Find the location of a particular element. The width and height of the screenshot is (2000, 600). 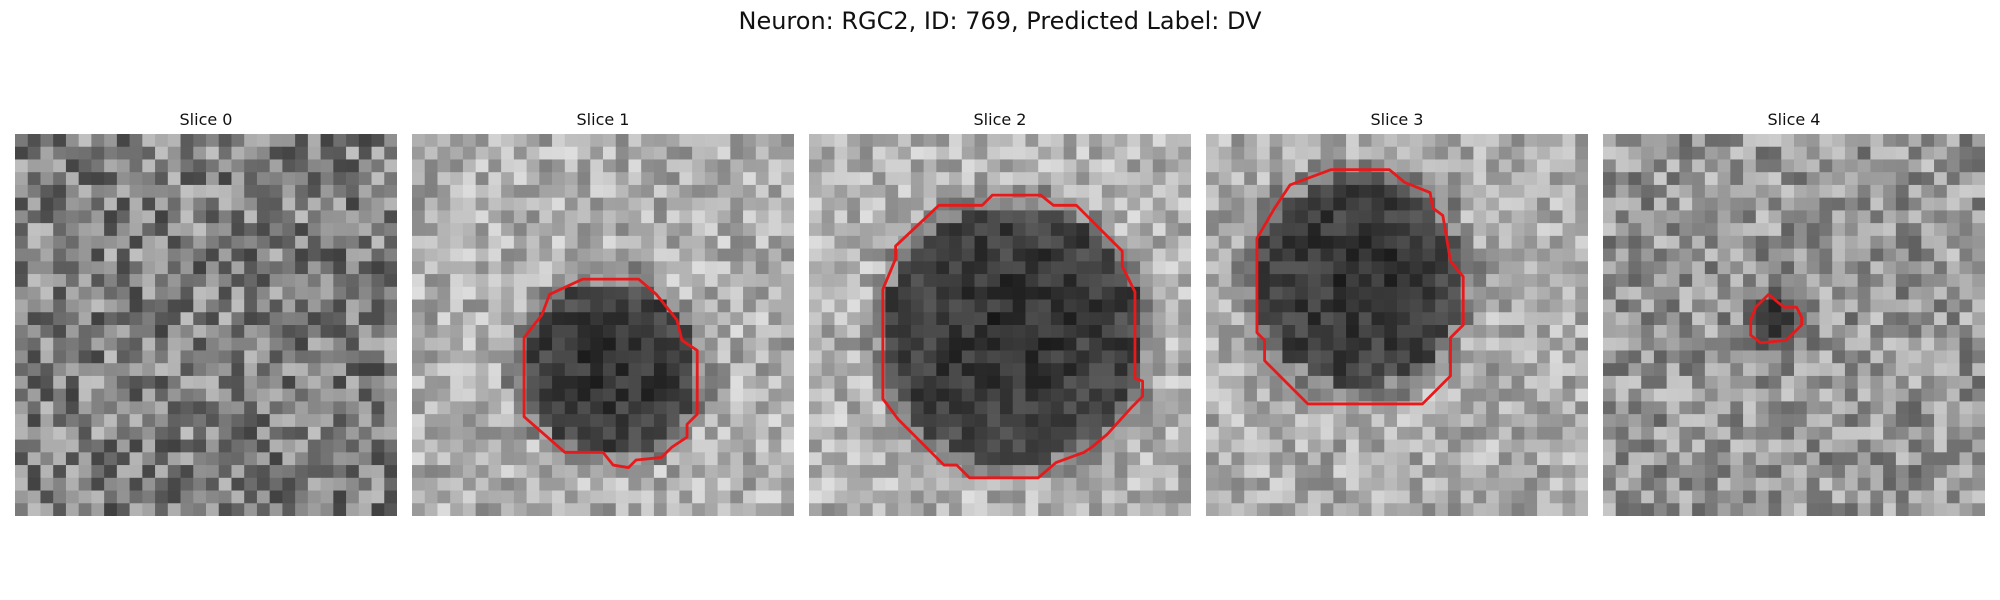

slice-panel-2: Slice 2 is located at coordinates (1000, 313).